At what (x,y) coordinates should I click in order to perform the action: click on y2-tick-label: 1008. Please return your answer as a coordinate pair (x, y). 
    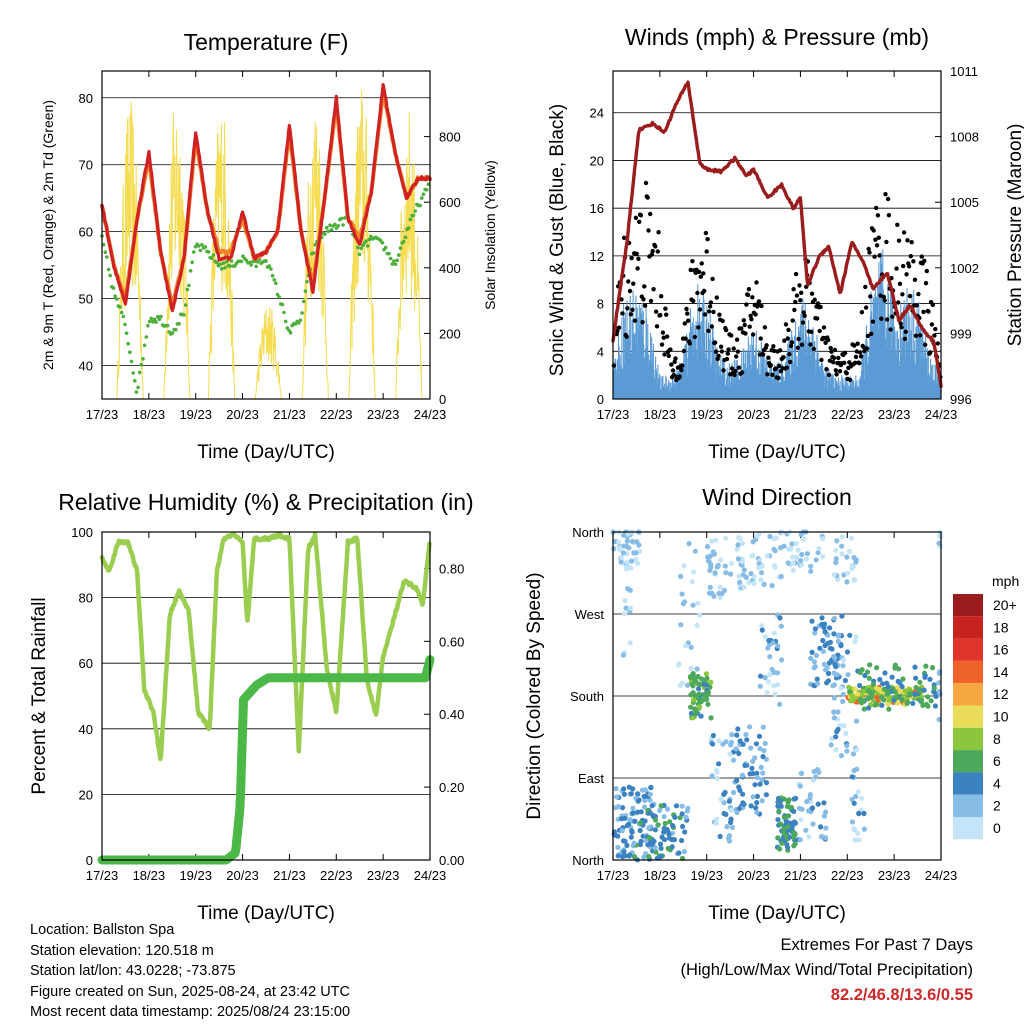
    Looking at the image, I should click on (964, 137).